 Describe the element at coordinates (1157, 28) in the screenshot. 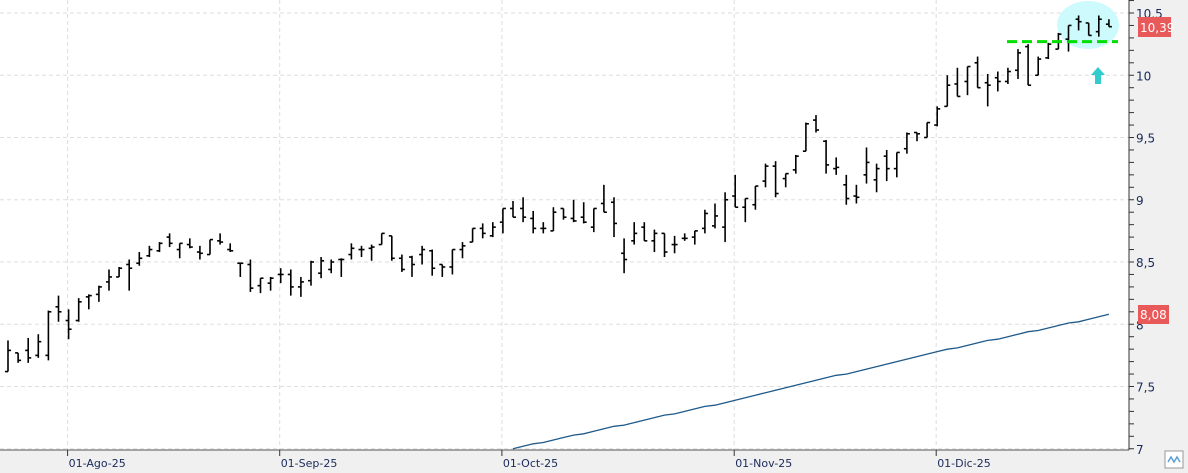

I see `last-price-label: 10,39` at that location.